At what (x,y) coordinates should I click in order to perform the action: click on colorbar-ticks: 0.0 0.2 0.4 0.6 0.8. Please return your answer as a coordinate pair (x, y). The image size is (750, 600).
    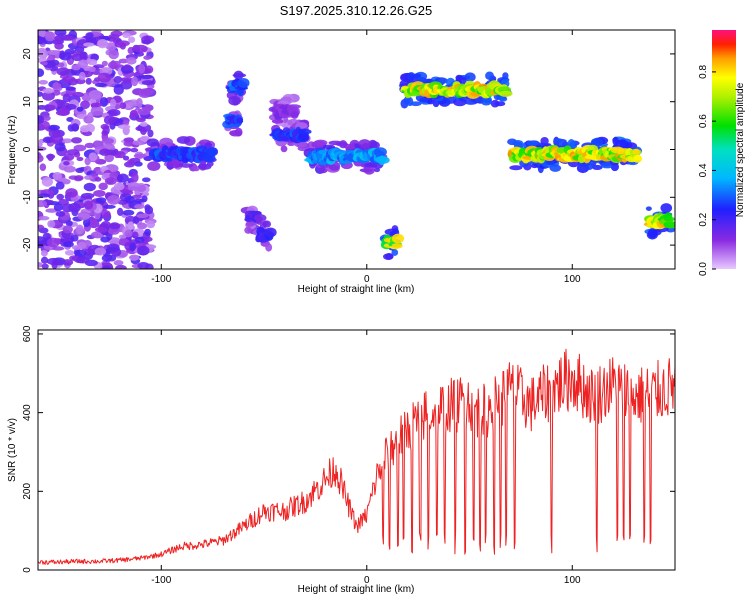
    Looking at the image, I should click on (707, 170).